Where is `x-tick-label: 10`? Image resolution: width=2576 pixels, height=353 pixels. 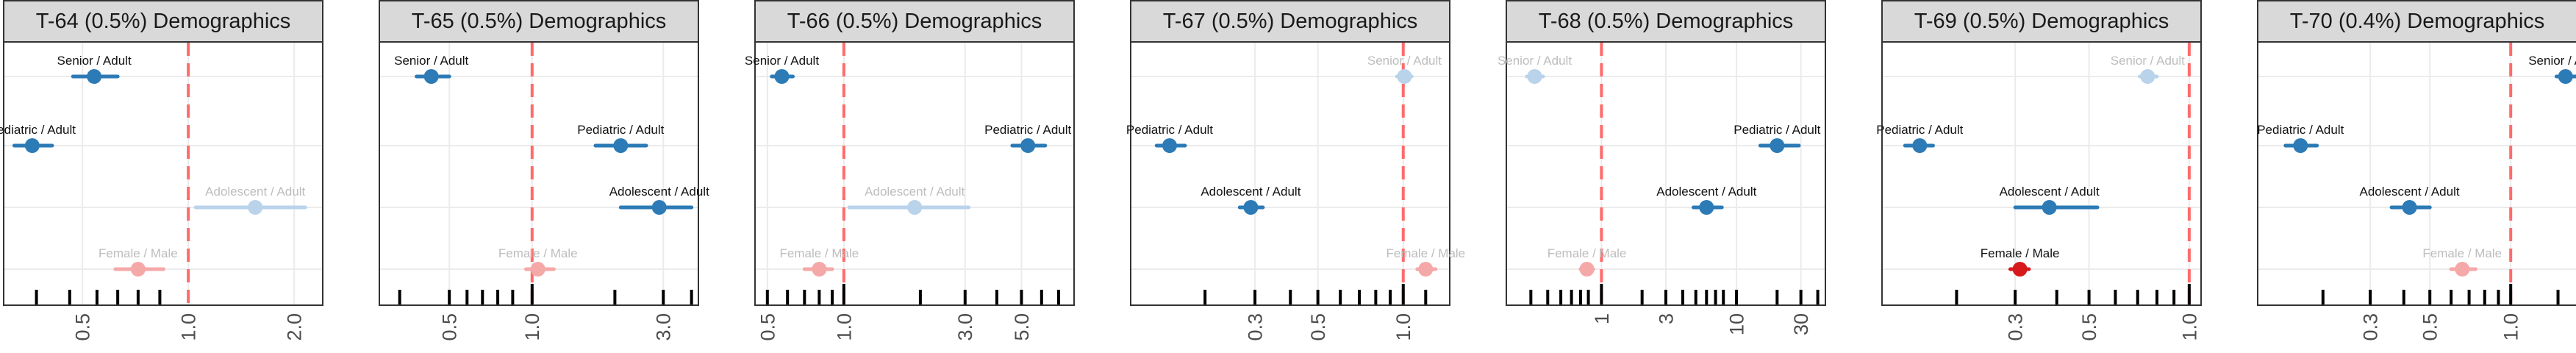 x-tick-label: 10 is located at coordinates (1736, 324).